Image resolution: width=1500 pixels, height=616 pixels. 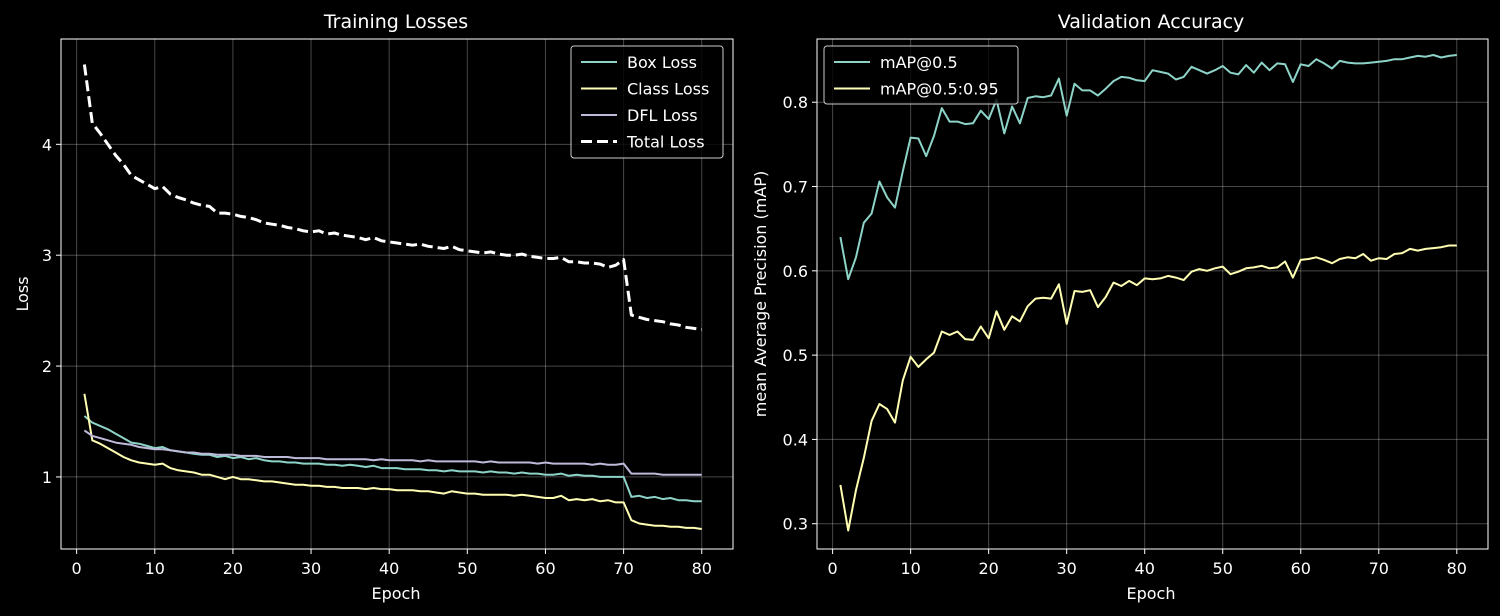 What do you see at coordinates (795, 524) in the screenshot?
I see `y-tick-label: 0.3` at bounding box center [795, 524].